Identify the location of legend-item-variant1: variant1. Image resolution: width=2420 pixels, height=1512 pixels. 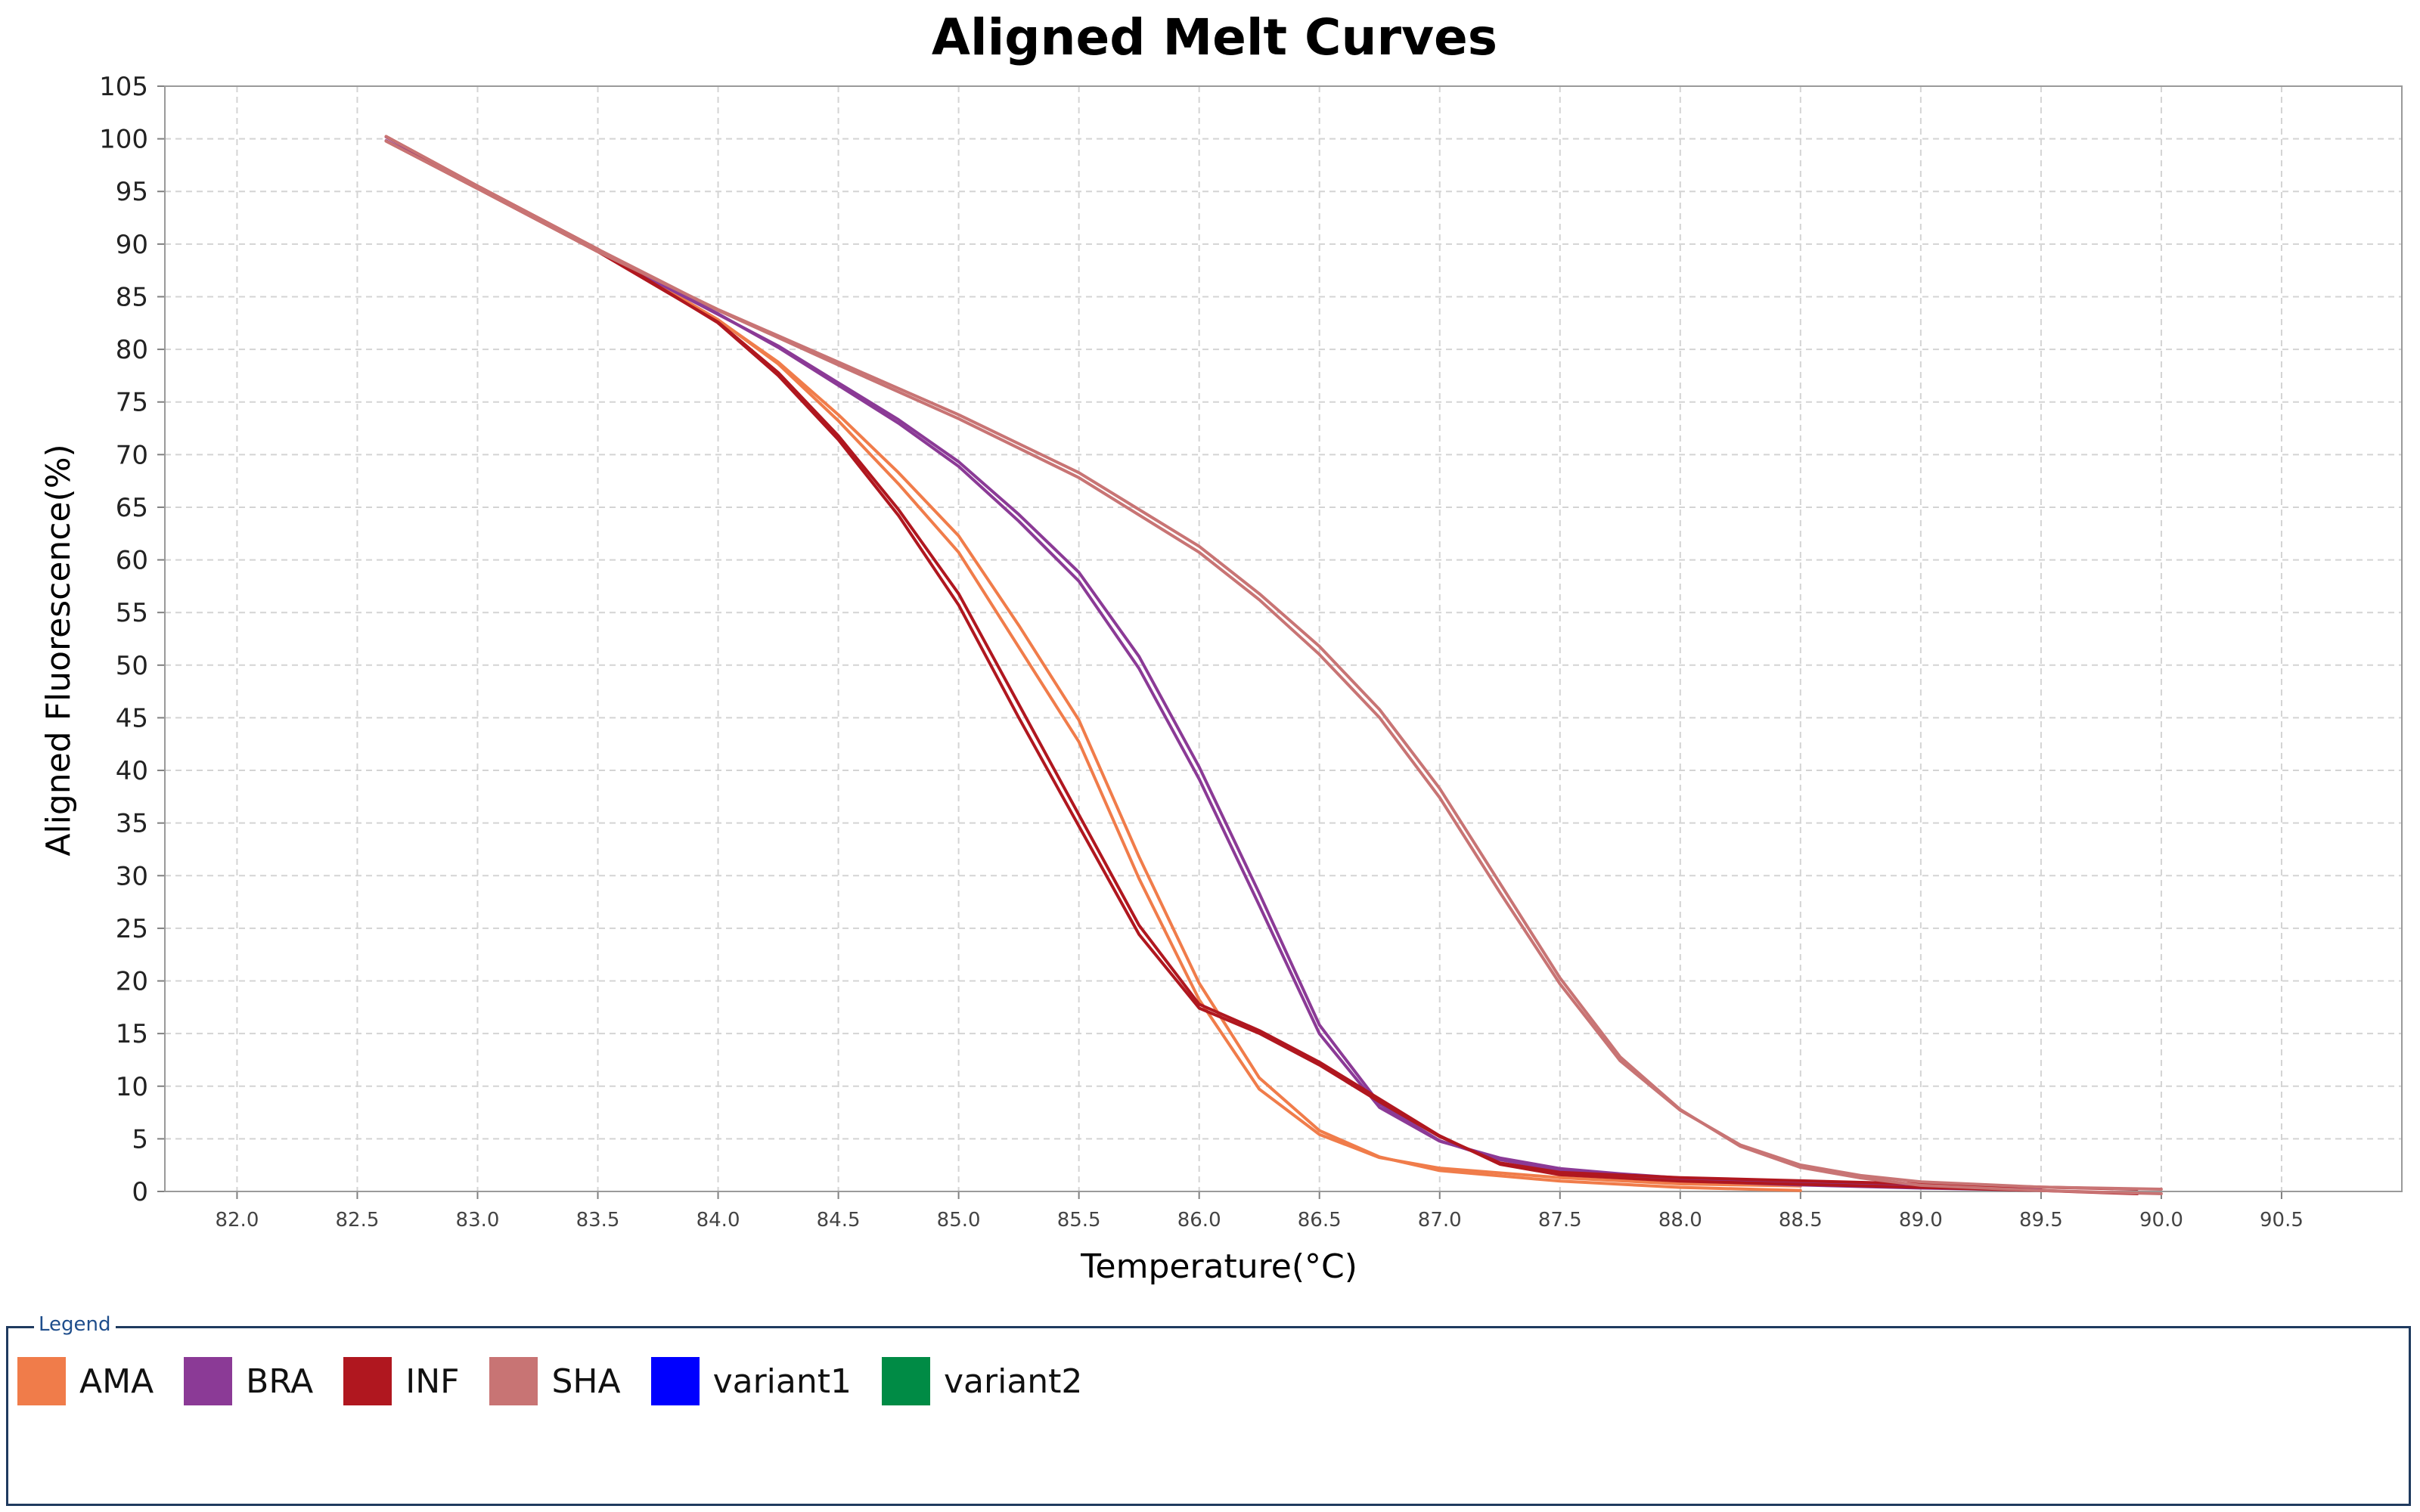
(751, 1381).